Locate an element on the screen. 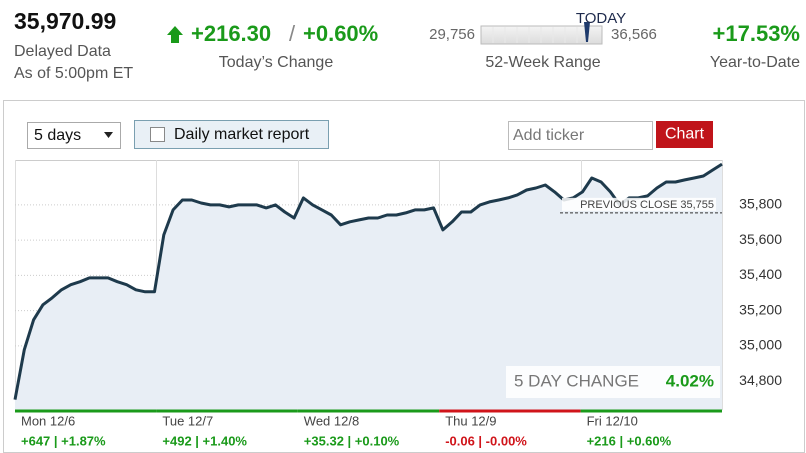 The height and width of the screenshot is (453, 806). summary-box is located at coordinates (613, 382).